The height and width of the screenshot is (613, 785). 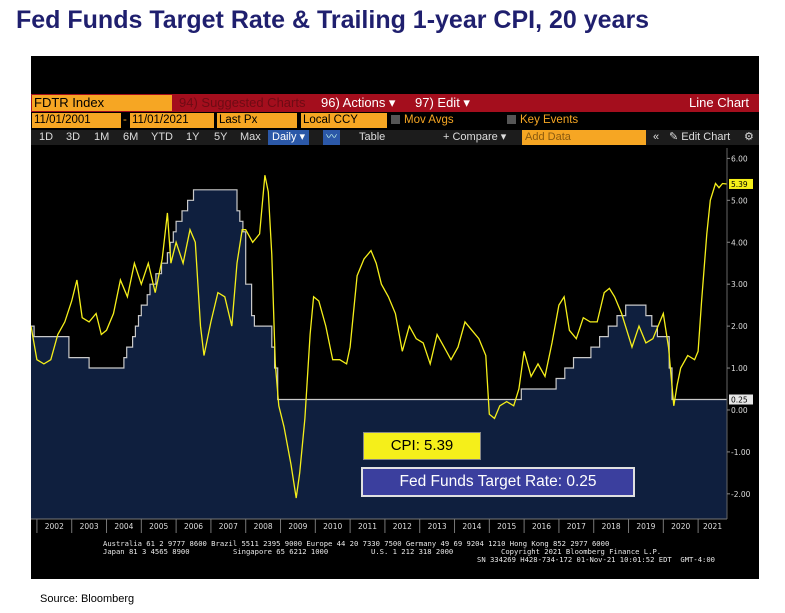 I want to click on fed-funds-callout: Fed Funds Target Rate: 0.25, so click(x=498, y=482).